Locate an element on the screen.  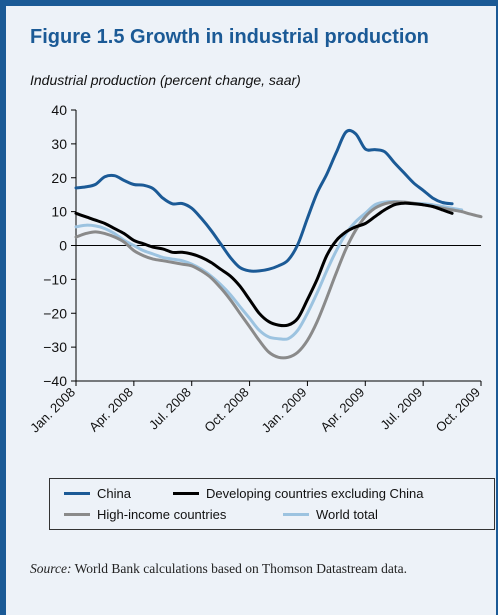
y-tick-label: 30 is located at coordinates (59, 144).